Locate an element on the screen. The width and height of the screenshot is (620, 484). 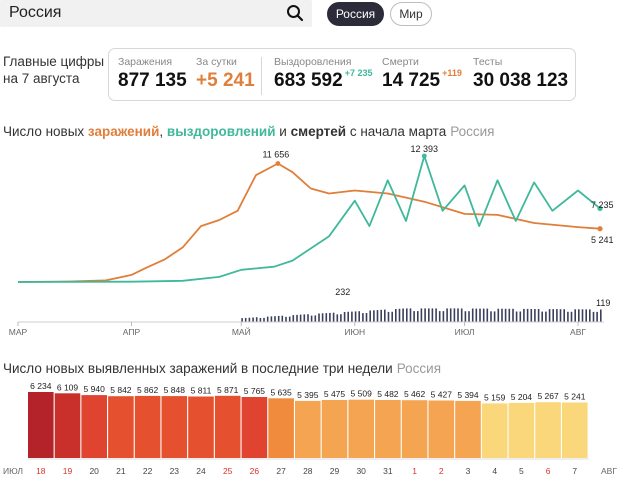
month-ticks: МАР АПР МАЙ ИЮН ИЮЛ АВГ is located at coordinates (297, 329).